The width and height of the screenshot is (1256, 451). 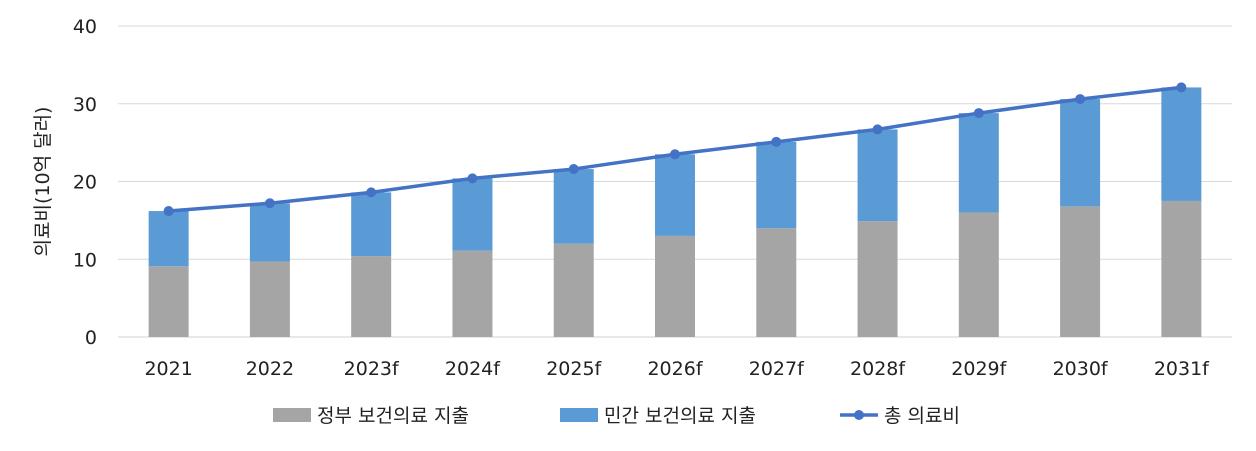 What do you see at coordinates (680, 416) in the screenshot?
I see `legend-label: 민간 보건의료 지출` at bounding box center [680, 416].